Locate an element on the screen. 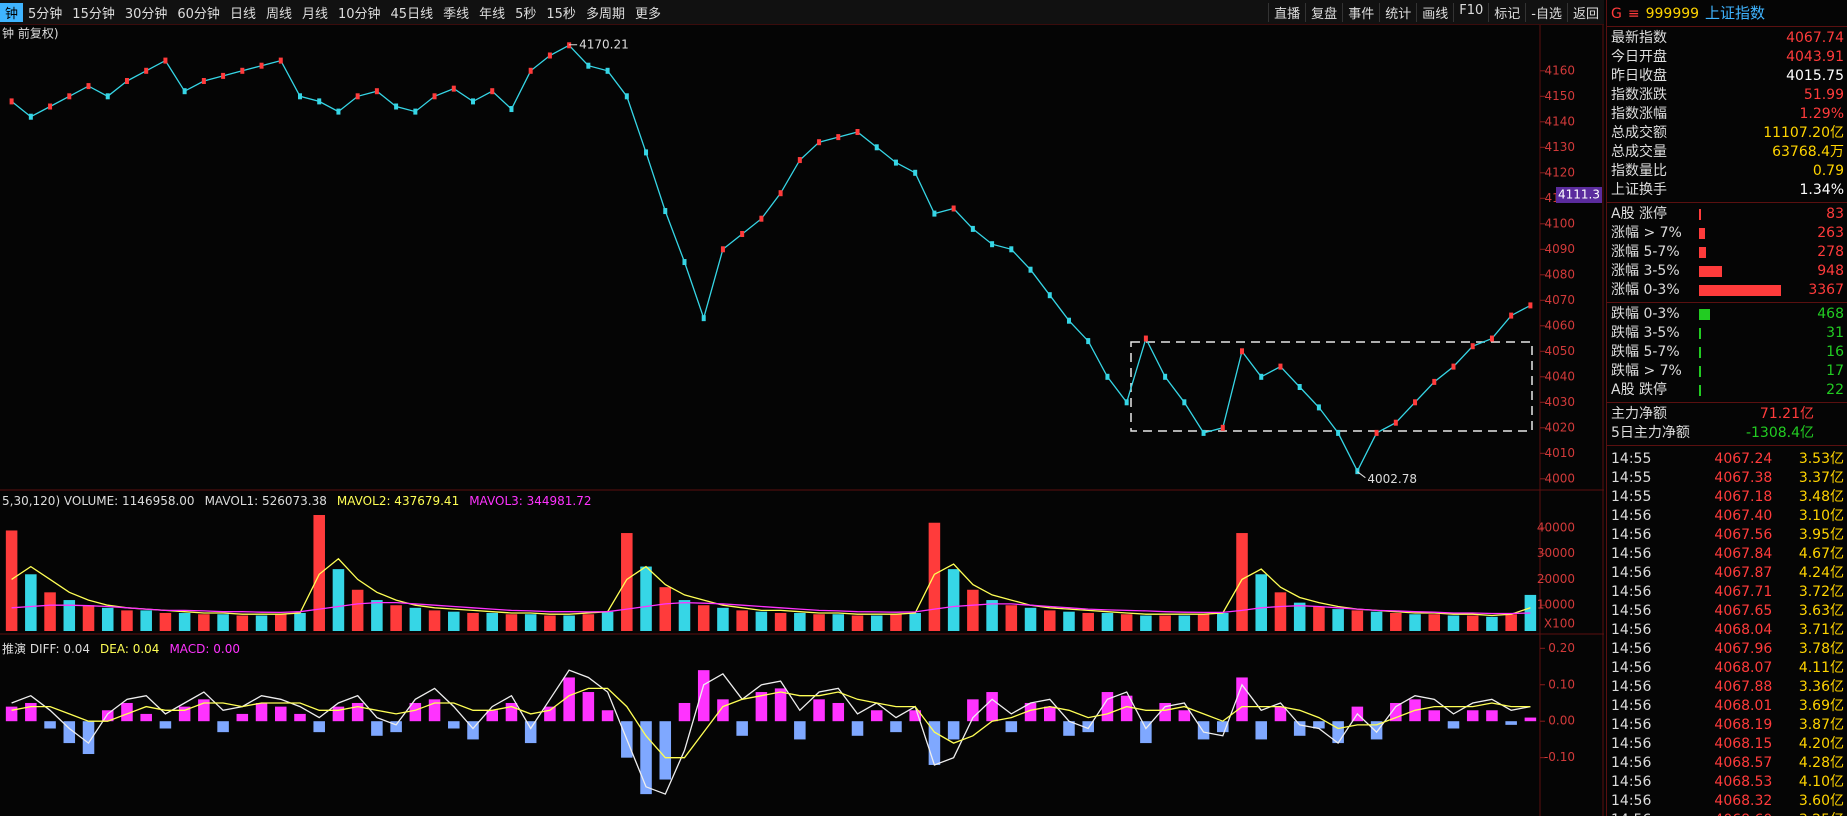 The height and width of the screenshot is (816, 1847). y-tick-label: 4080 is located at coordinates (1559, 274).